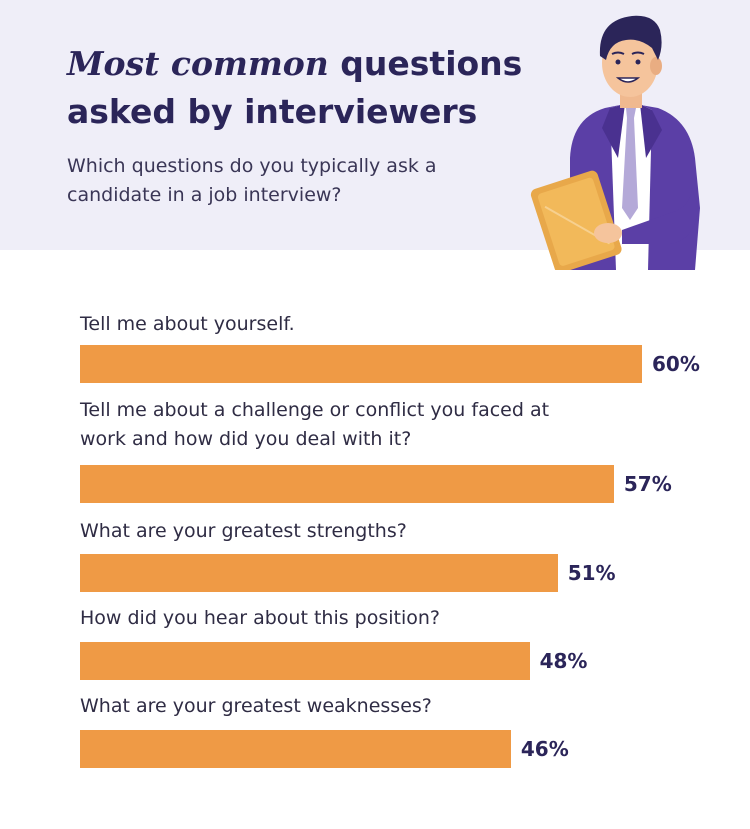  What do you see at coordinates (647, 484) in the screenshot?
I see `value-label-2: 57%` at bounding box center [647, 484].